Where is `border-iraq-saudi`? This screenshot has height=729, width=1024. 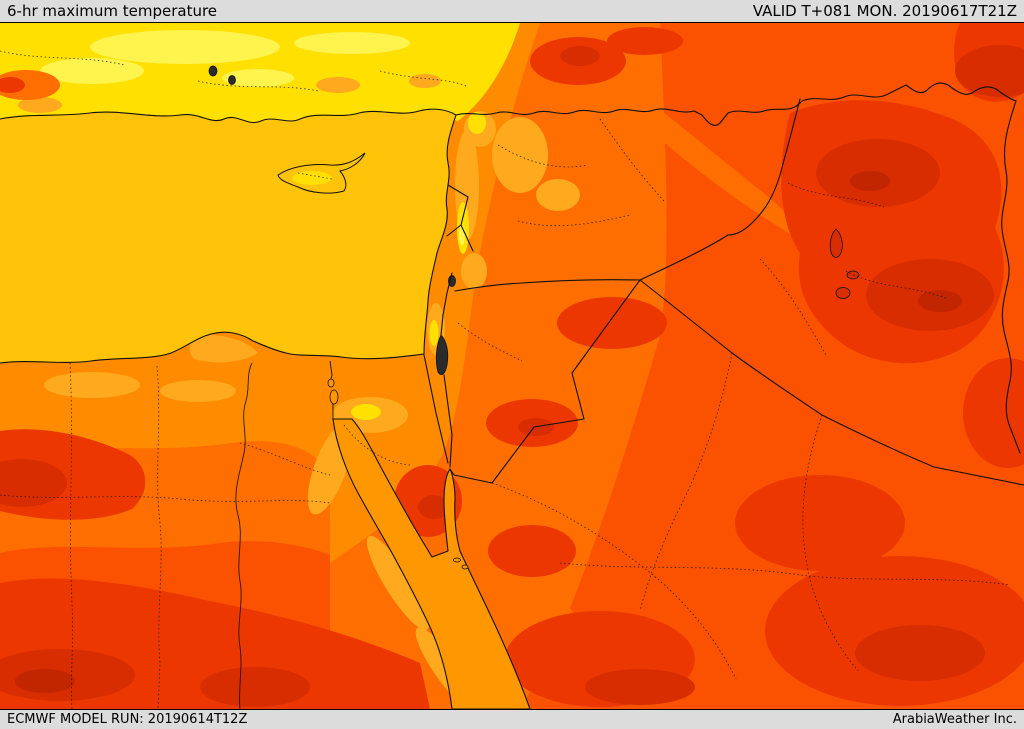
border-iraq-saudi is located at coordinates (831, 382).